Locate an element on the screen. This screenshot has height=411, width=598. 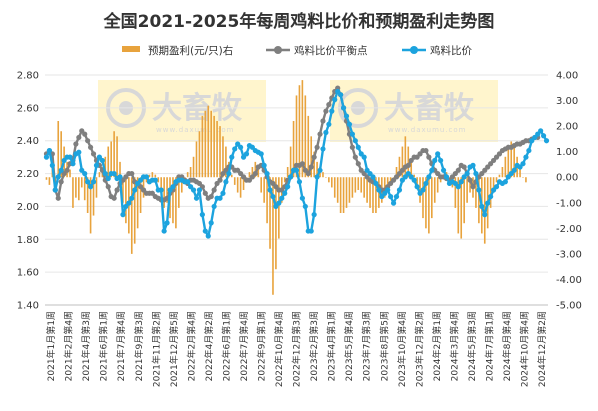
x-tick-label: 2023年8月第5周 is located at coordinates (384, 346).